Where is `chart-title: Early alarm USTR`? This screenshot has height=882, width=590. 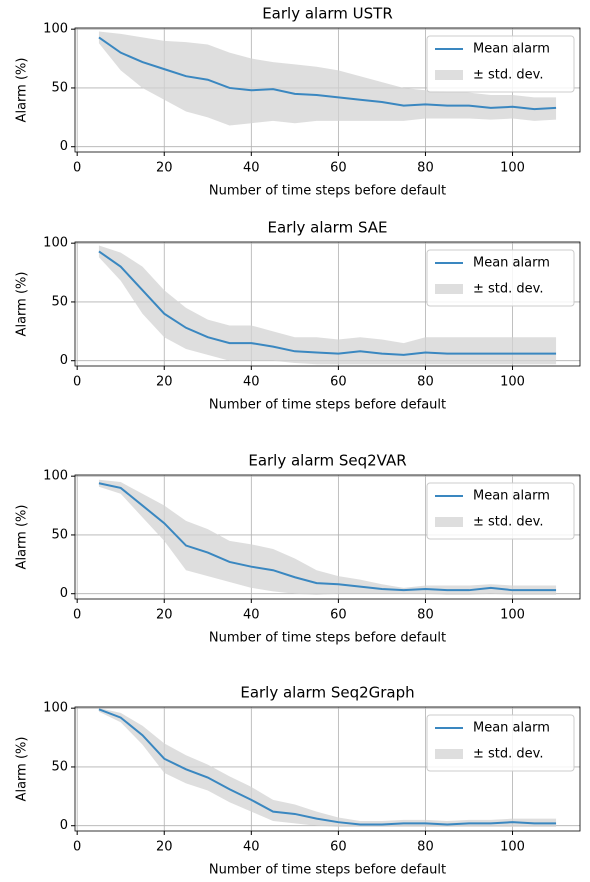 chart-title: Early alarm USTR is located at coordinates (327, 14).